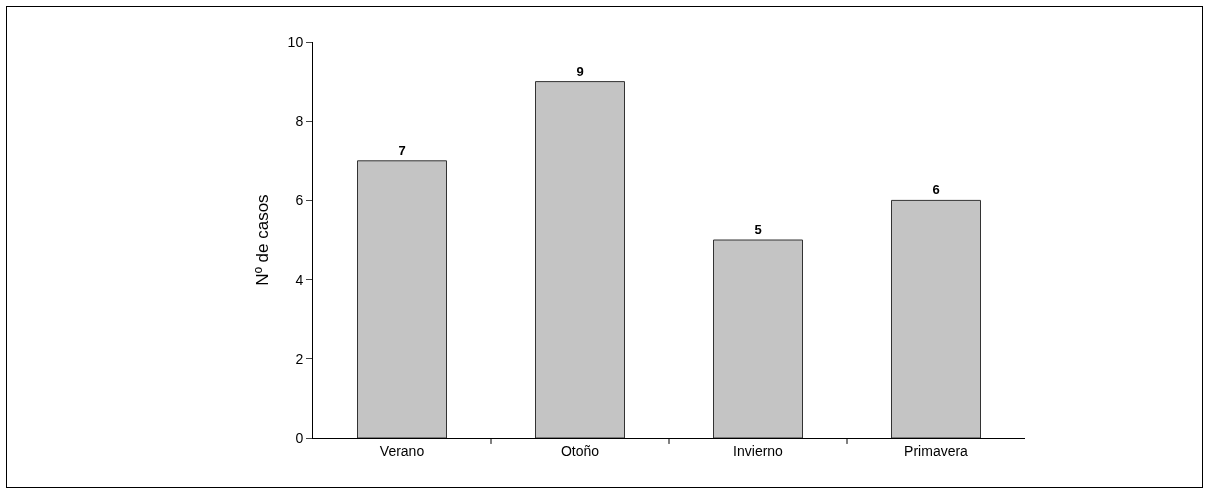 Image resolution: width=1211 pixels, height=494 pixels. I want to click on y-tick-label: 6, so click(299, 200).